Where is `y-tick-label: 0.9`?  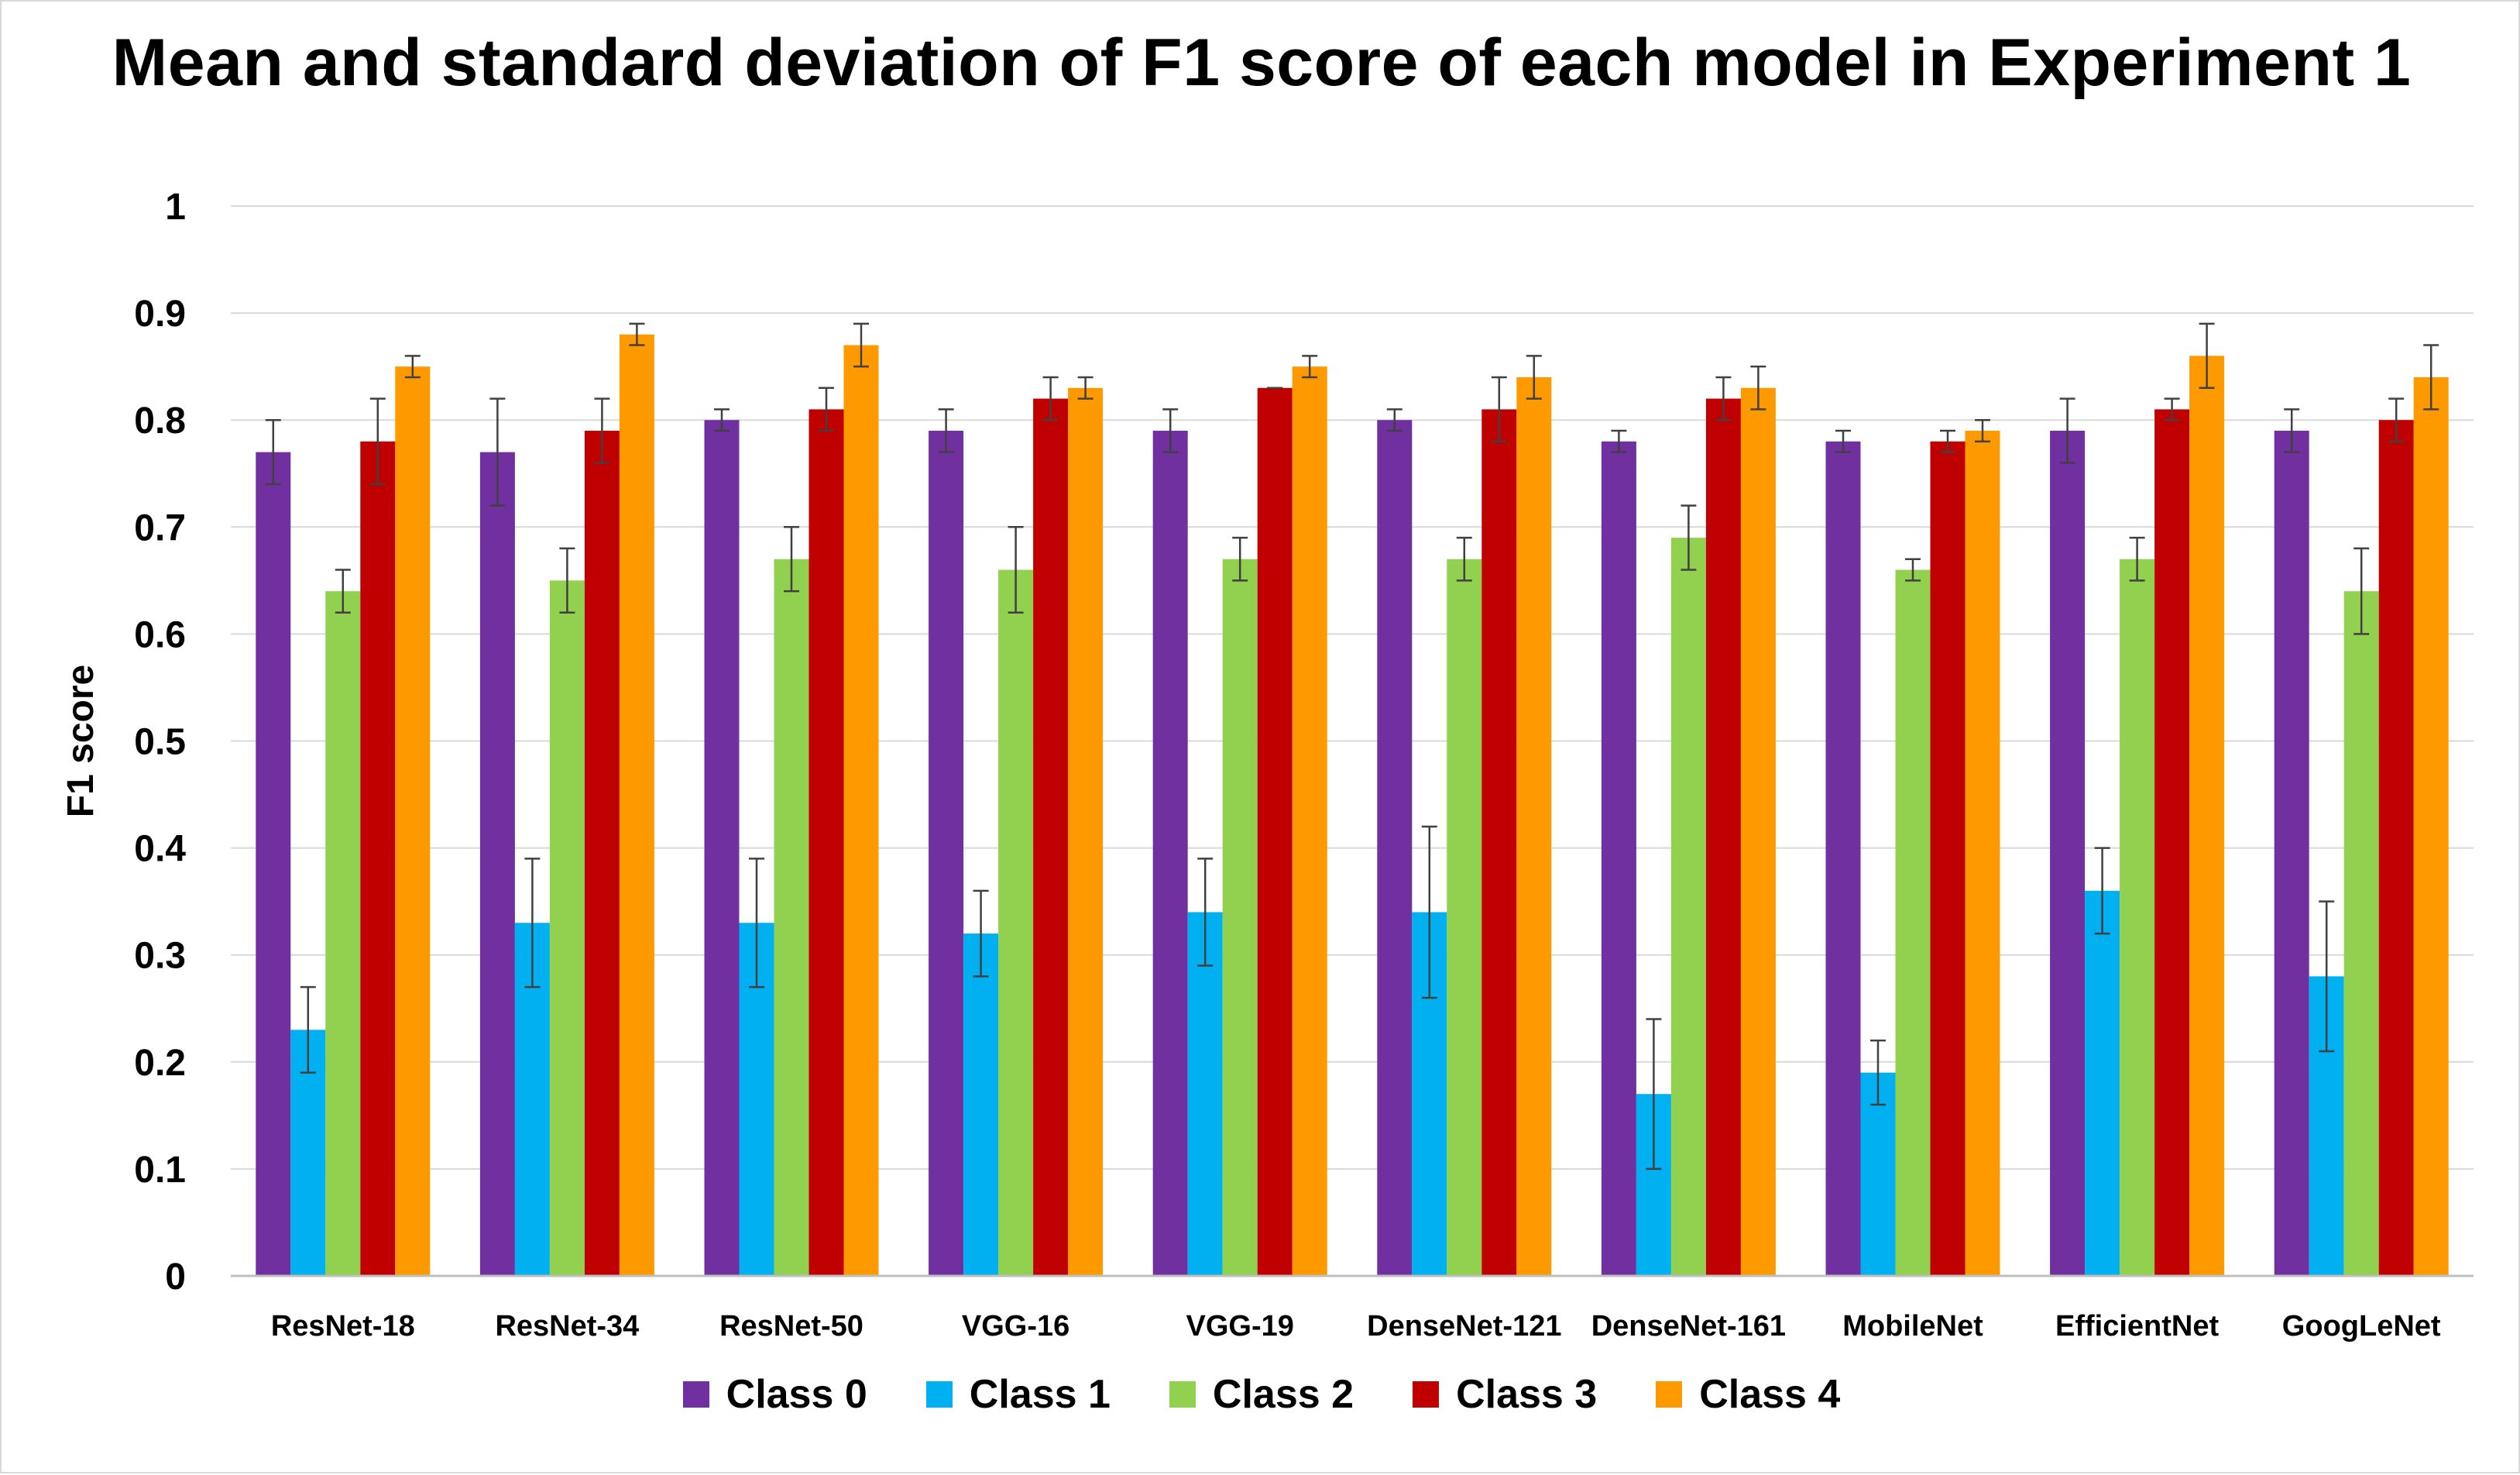
y-tick-label: 0.9 is located at coordinates (160, 315).